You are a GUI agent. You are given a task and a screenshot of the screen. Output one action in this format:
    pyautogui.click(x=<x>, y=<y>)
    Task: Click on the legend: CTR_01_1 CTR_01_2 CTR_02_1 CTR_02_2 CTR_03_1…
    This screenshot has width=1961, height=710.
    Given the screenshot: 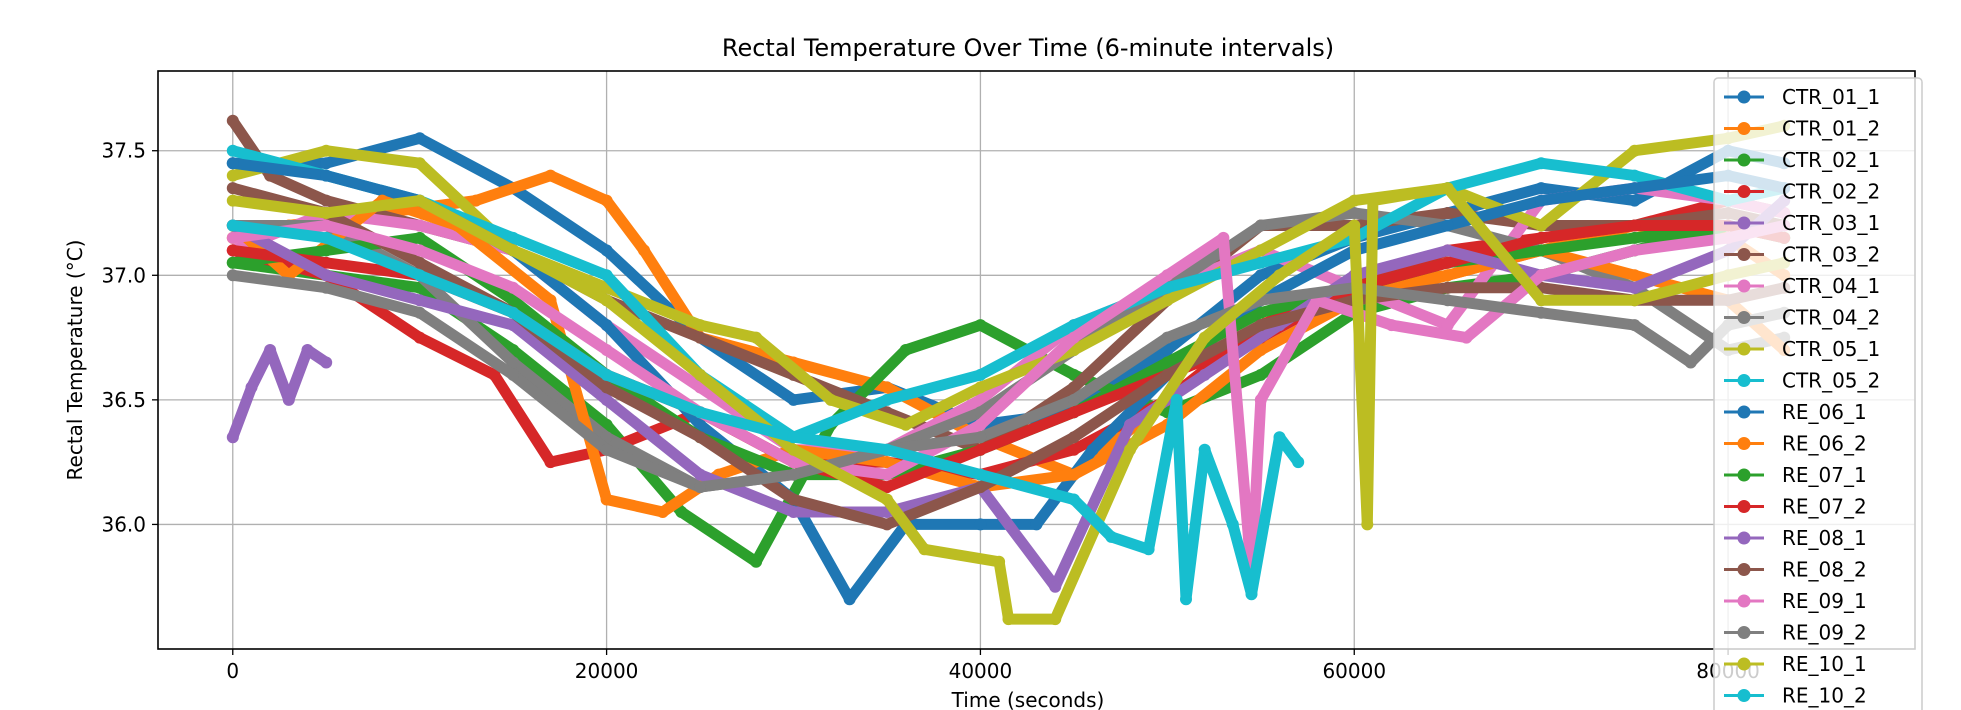 What is the action you would take?
    pyautogui.click(x=1818, y=393)
    